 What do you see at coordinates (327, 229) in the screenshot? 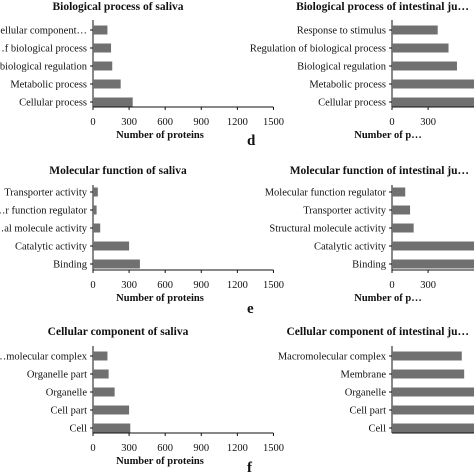
I see `category-label: Structural molecule activity` at bounding box center [327, 229].